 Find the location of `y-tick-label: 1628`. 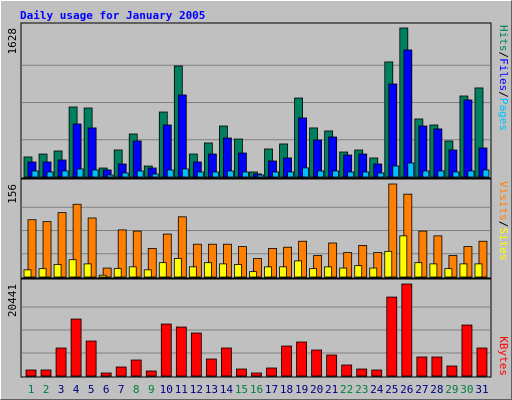

y-tick-label: 1628 is located at coordinates (12, 41).